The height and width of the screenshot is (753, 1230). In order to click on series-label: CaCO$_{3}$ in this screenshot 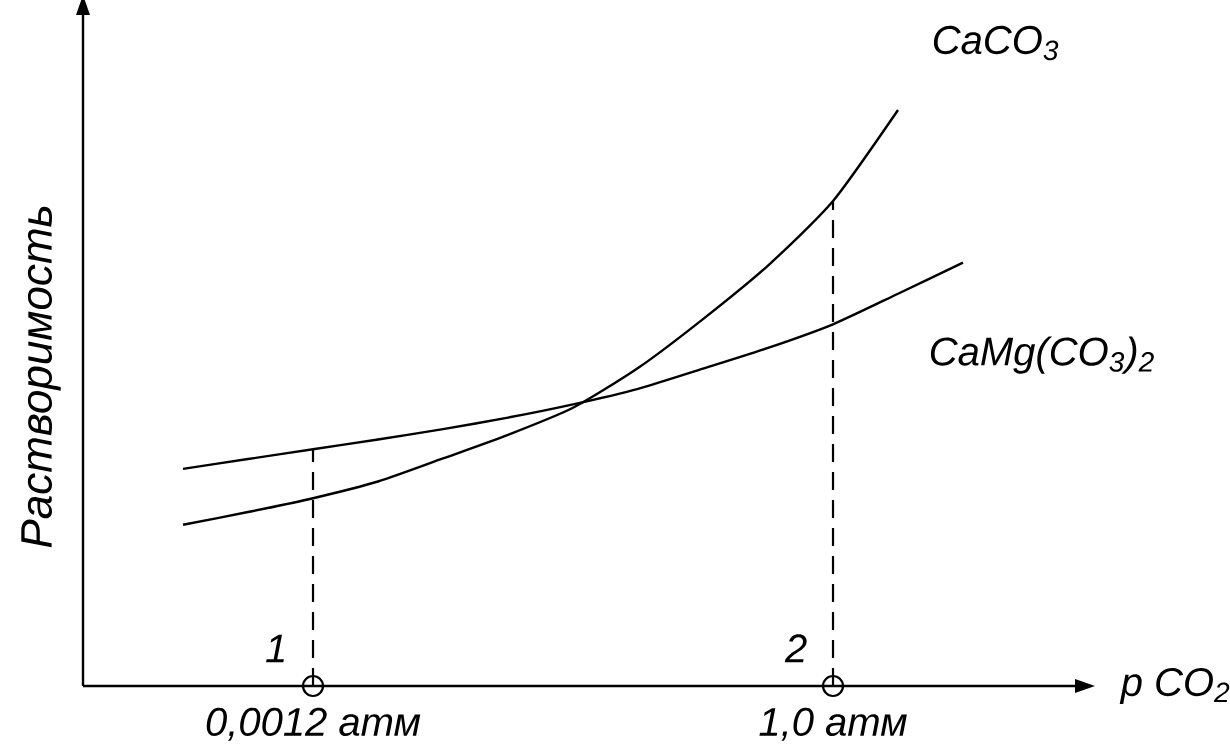, I will do `click(996, 43)`.